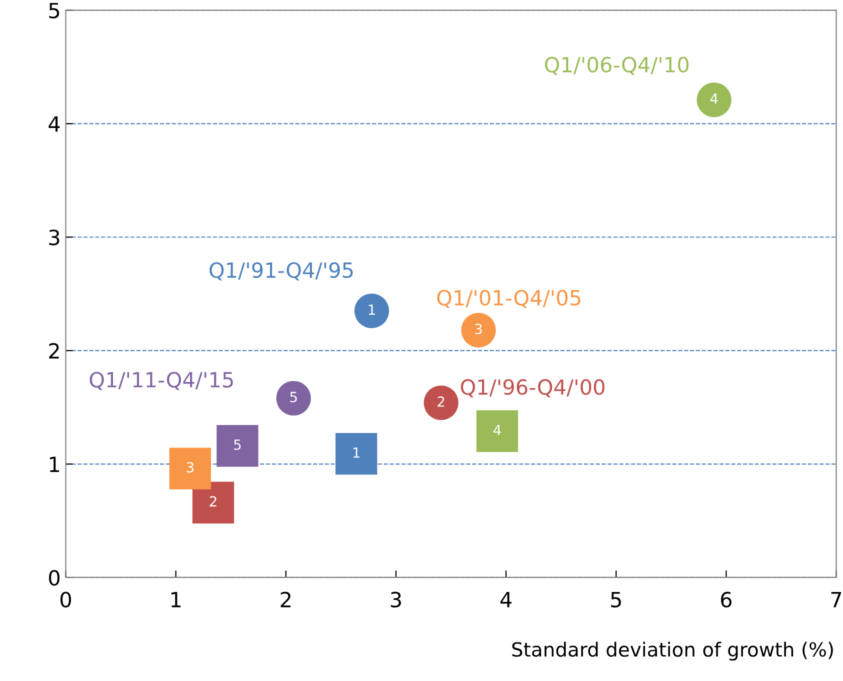 The image size is (843, 681). Describe the element at coordinates (508, 299) in the screenshot. I see `series-label: Q1/'01-Q4/'05` at that location.